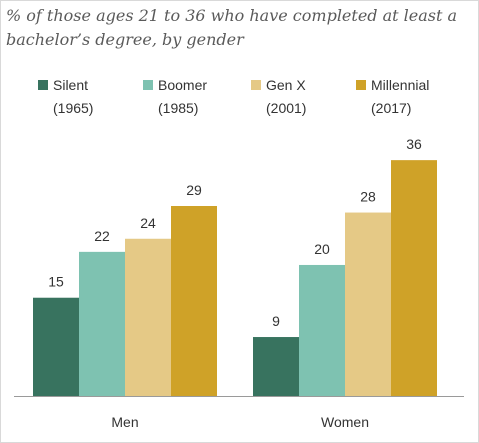  Describe the element at coordinates (322, 249) in the screenshot. I see `data-label-women-boomer: 20` at that location.